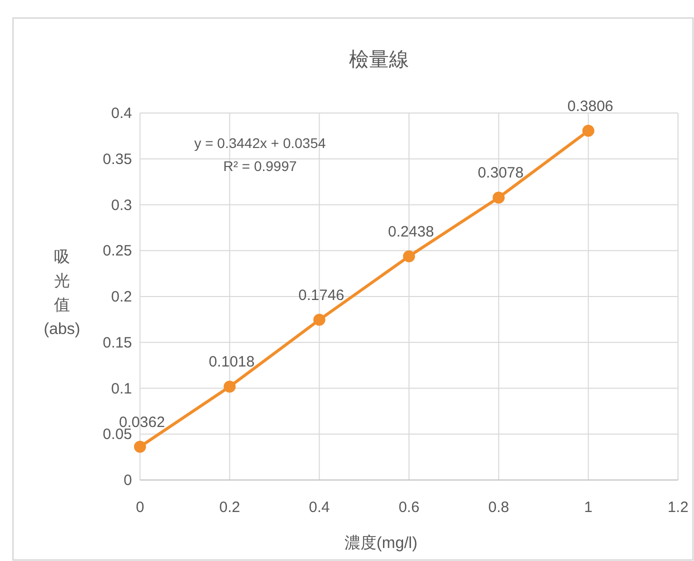 Image resolution: width=694 pixels, height=561 pixels. What do you see at coordinates (499, 507) in the screenshot?
I see `x-tick-label: 0.8` at bounding box center [499, 507].